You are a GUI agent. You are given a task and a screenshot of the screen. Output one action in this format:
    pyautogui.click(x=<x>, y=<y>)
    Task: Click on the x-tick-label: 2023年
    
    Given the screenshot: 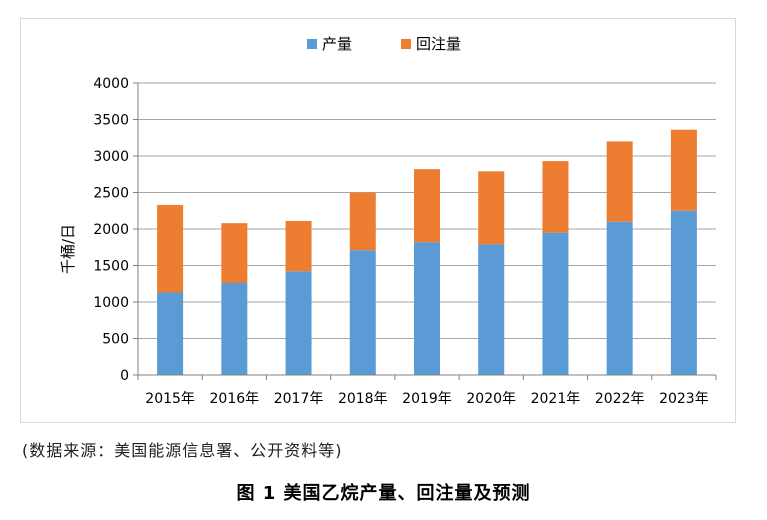 What is the action you would take?
    pyautogui.click(x=684, y=399)
    